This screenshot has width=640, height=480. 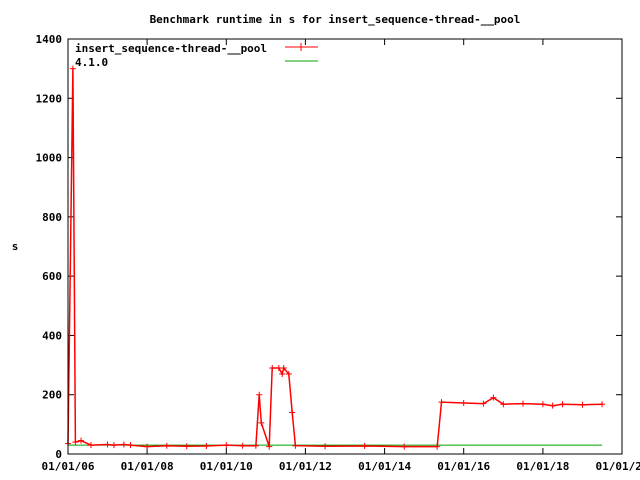 I want to click on x-tick-label: 01/01/06, so click(x=68, y=466).